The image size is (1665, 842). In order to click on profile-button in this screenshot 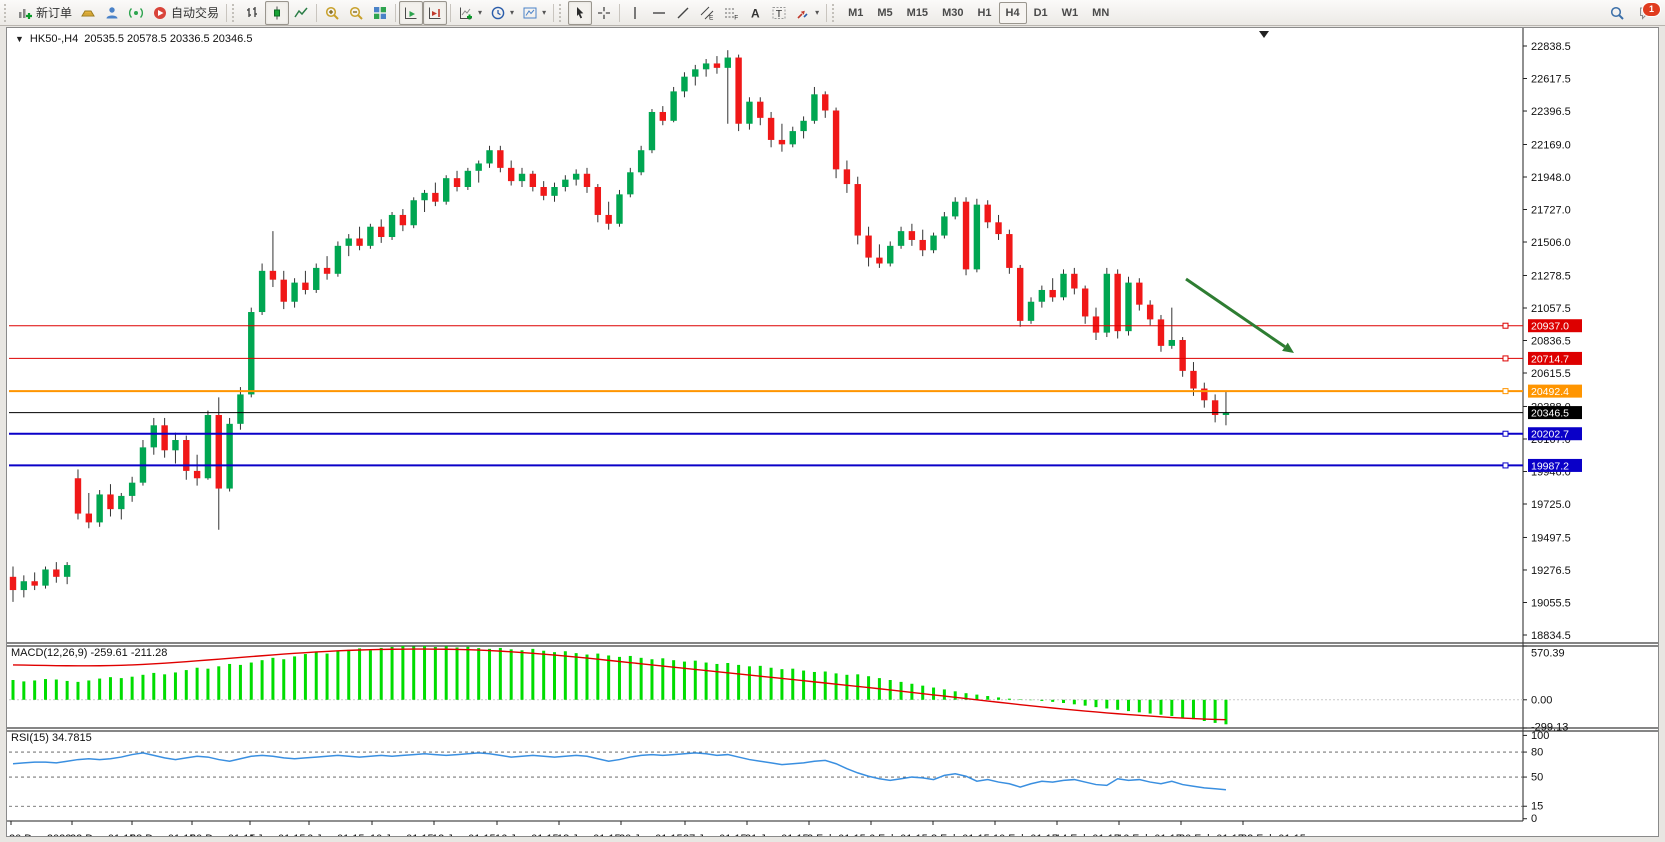, I will do `click(112, 13)`.